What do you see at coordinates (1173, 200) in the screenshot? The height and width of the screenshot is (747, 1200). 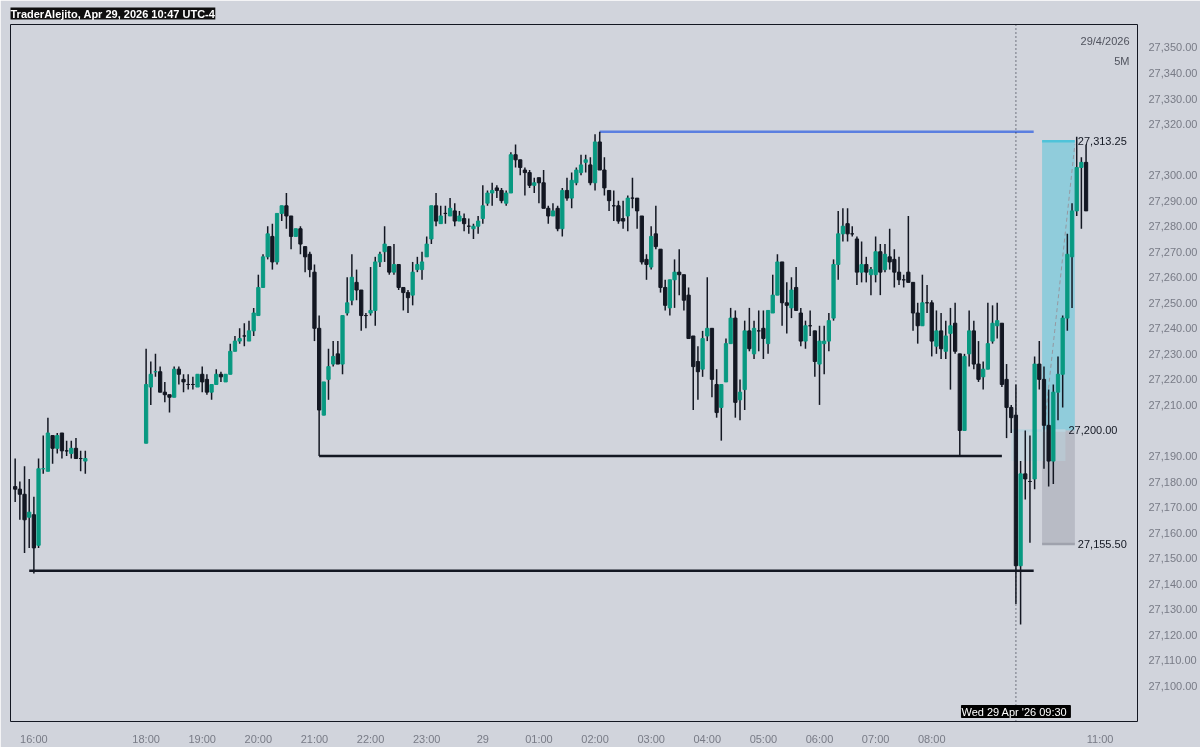 I see `y-tick-label: 27,290.00` at bounding box center [1173, 200].